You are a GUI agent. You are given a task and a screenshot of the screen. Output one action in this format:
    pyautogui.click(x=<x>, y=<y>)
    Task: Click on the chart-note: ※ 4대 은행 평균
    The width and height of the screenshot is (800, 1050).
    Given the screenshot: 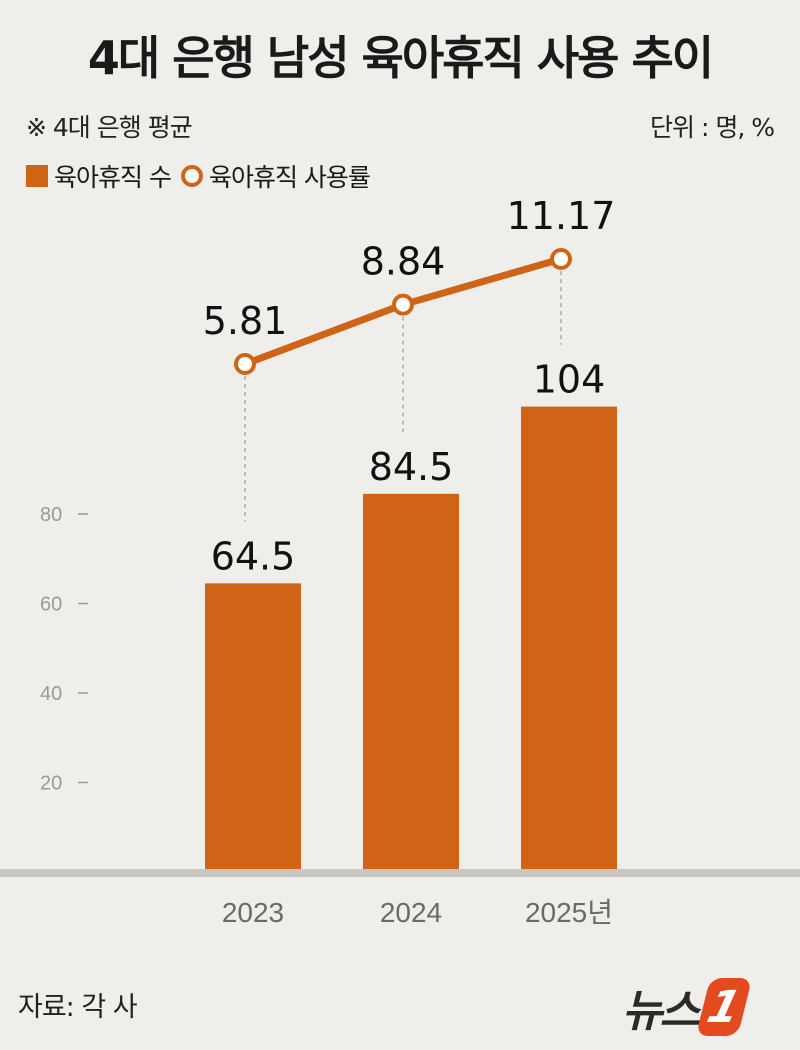 What is the action you would take?
    pyautogui.click(x=109, y=127)
    